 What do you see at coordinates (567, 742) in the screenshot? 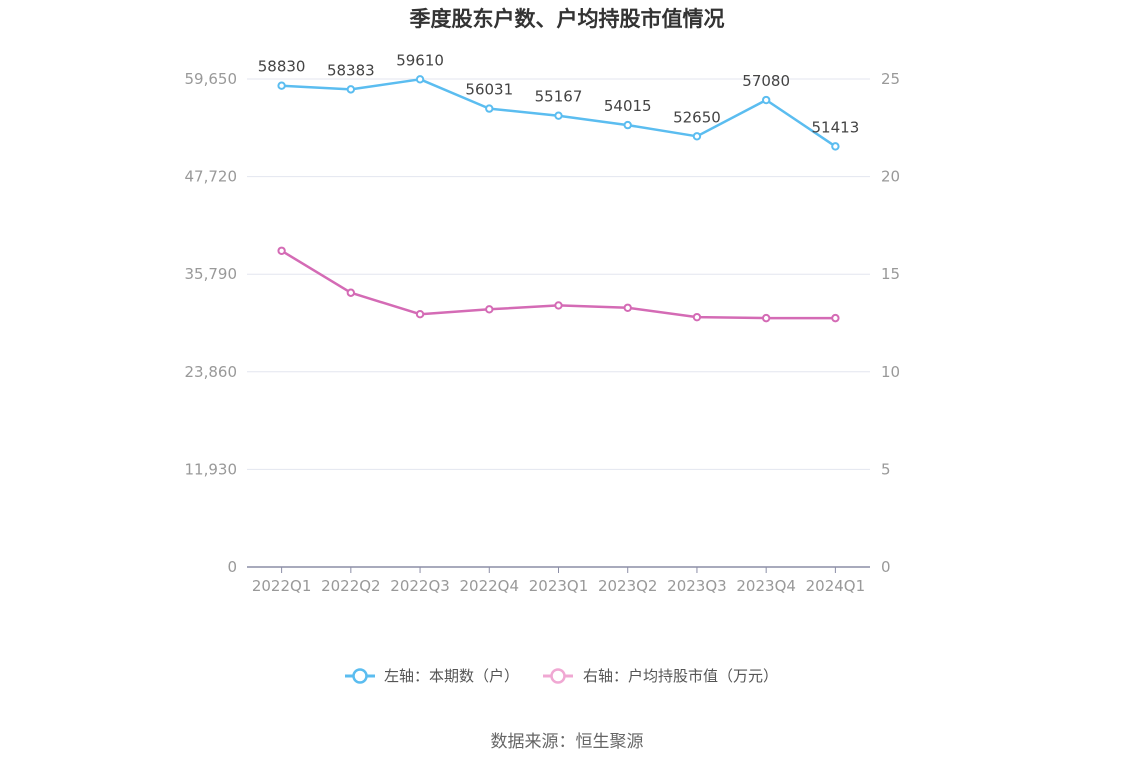
I see `data-source-note: 数据来源：恒生聚源` at bounding box center [567, 742].